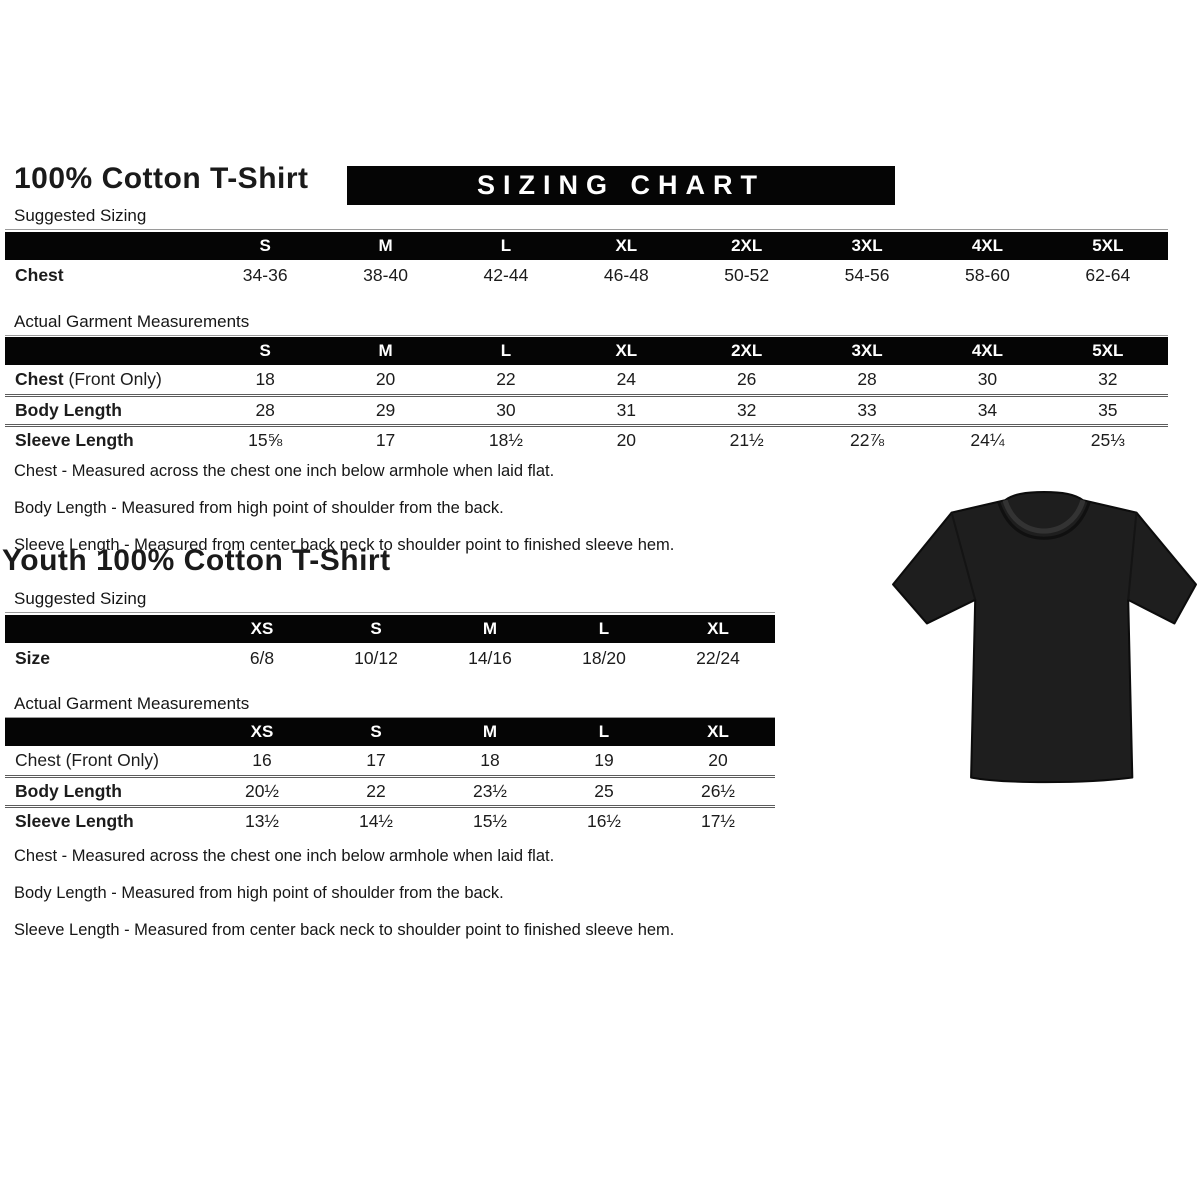  Describe the element at coordinates (604, 790) in the screenshot. I see `value-cell: 25` at that location.